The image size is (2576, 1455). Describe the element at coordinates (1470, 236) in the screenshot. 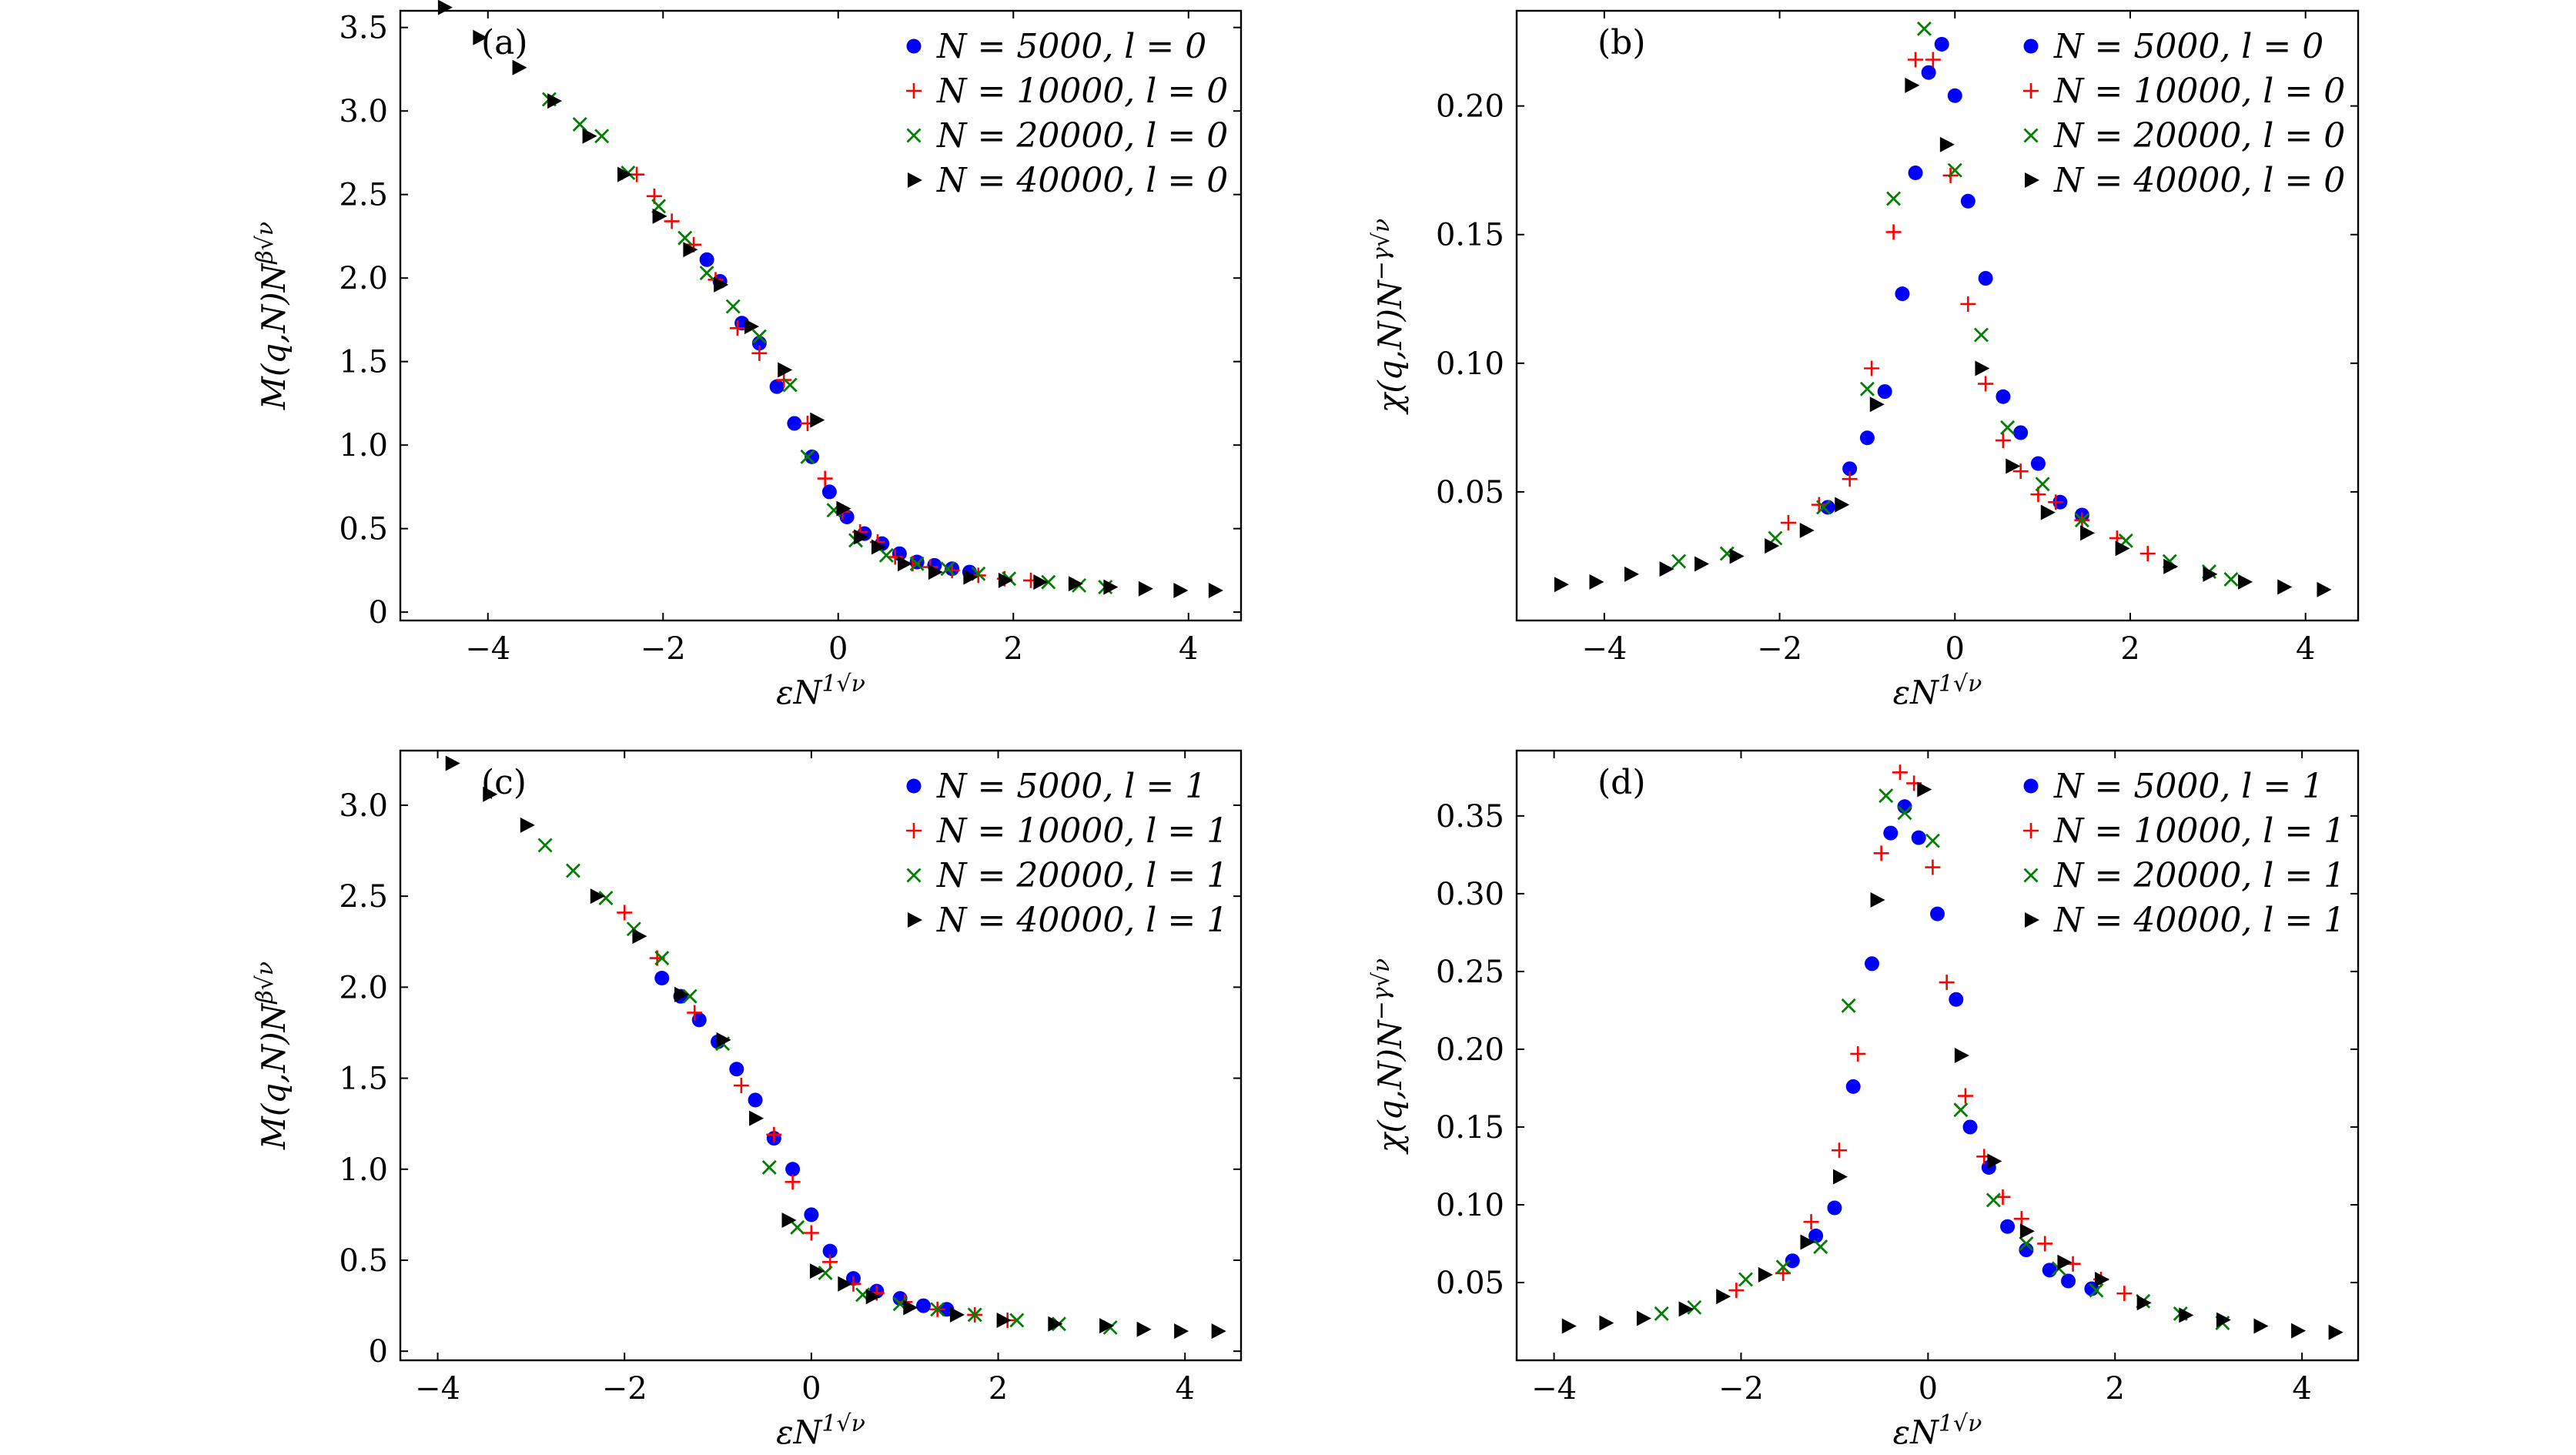

I see `y-tick-label: 0.15` at that location.